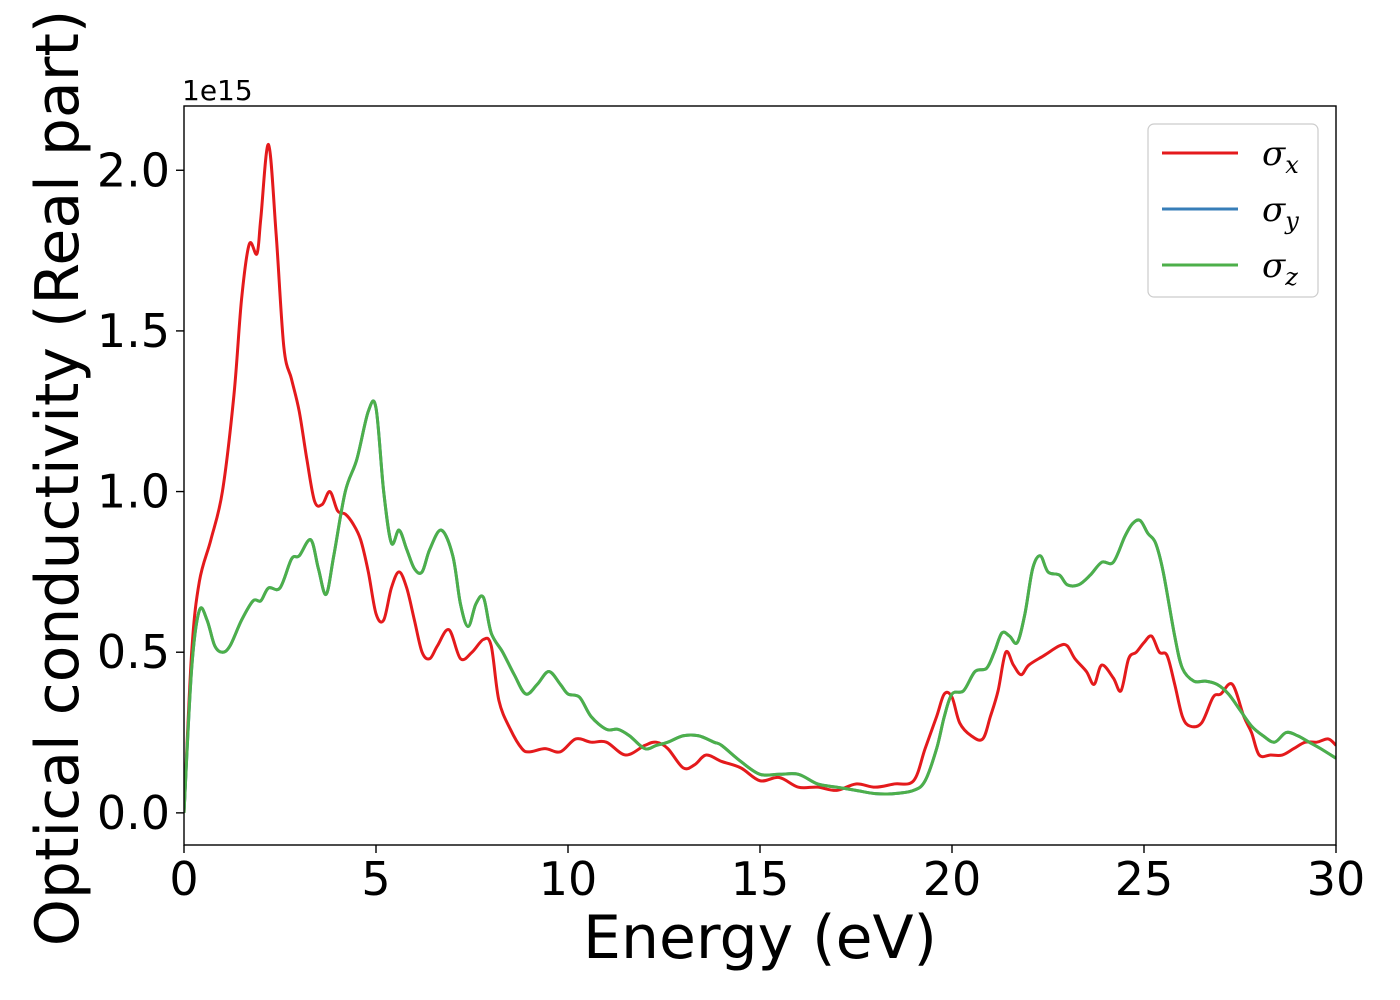  Describe the element at coordinates (133, 813) in the screenshot. I see `y-tick-label: 0.0` at that location.